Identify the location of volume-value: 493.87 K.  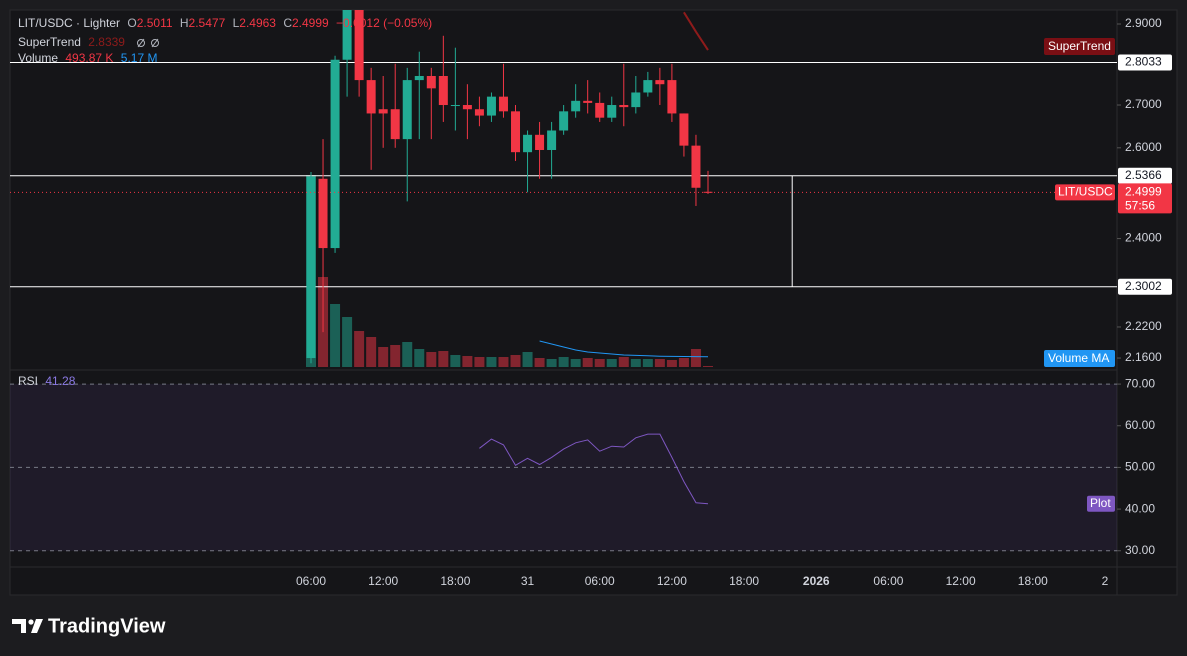
(89, 58).